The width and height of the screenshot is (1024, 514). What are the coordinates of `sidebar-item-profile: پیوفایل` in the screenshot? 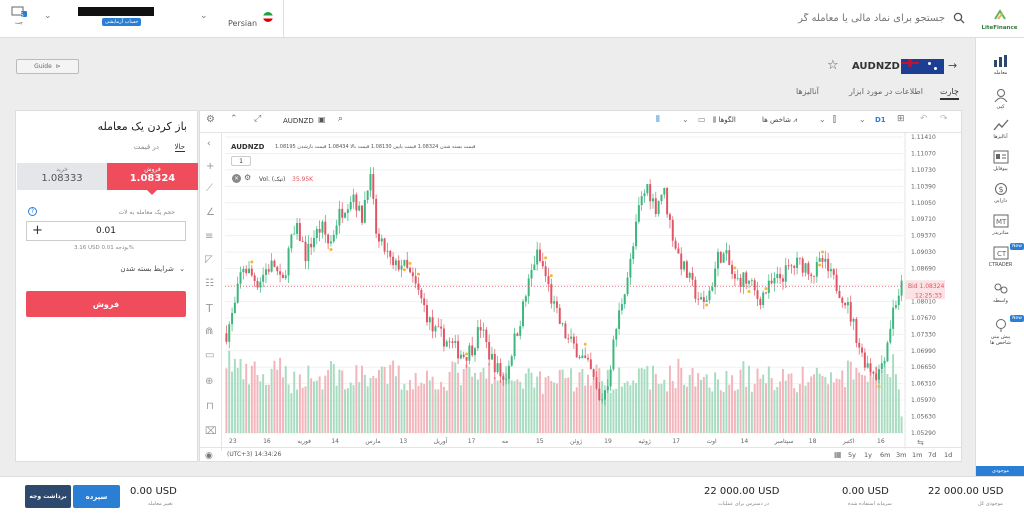 It's located at (1000, 161).